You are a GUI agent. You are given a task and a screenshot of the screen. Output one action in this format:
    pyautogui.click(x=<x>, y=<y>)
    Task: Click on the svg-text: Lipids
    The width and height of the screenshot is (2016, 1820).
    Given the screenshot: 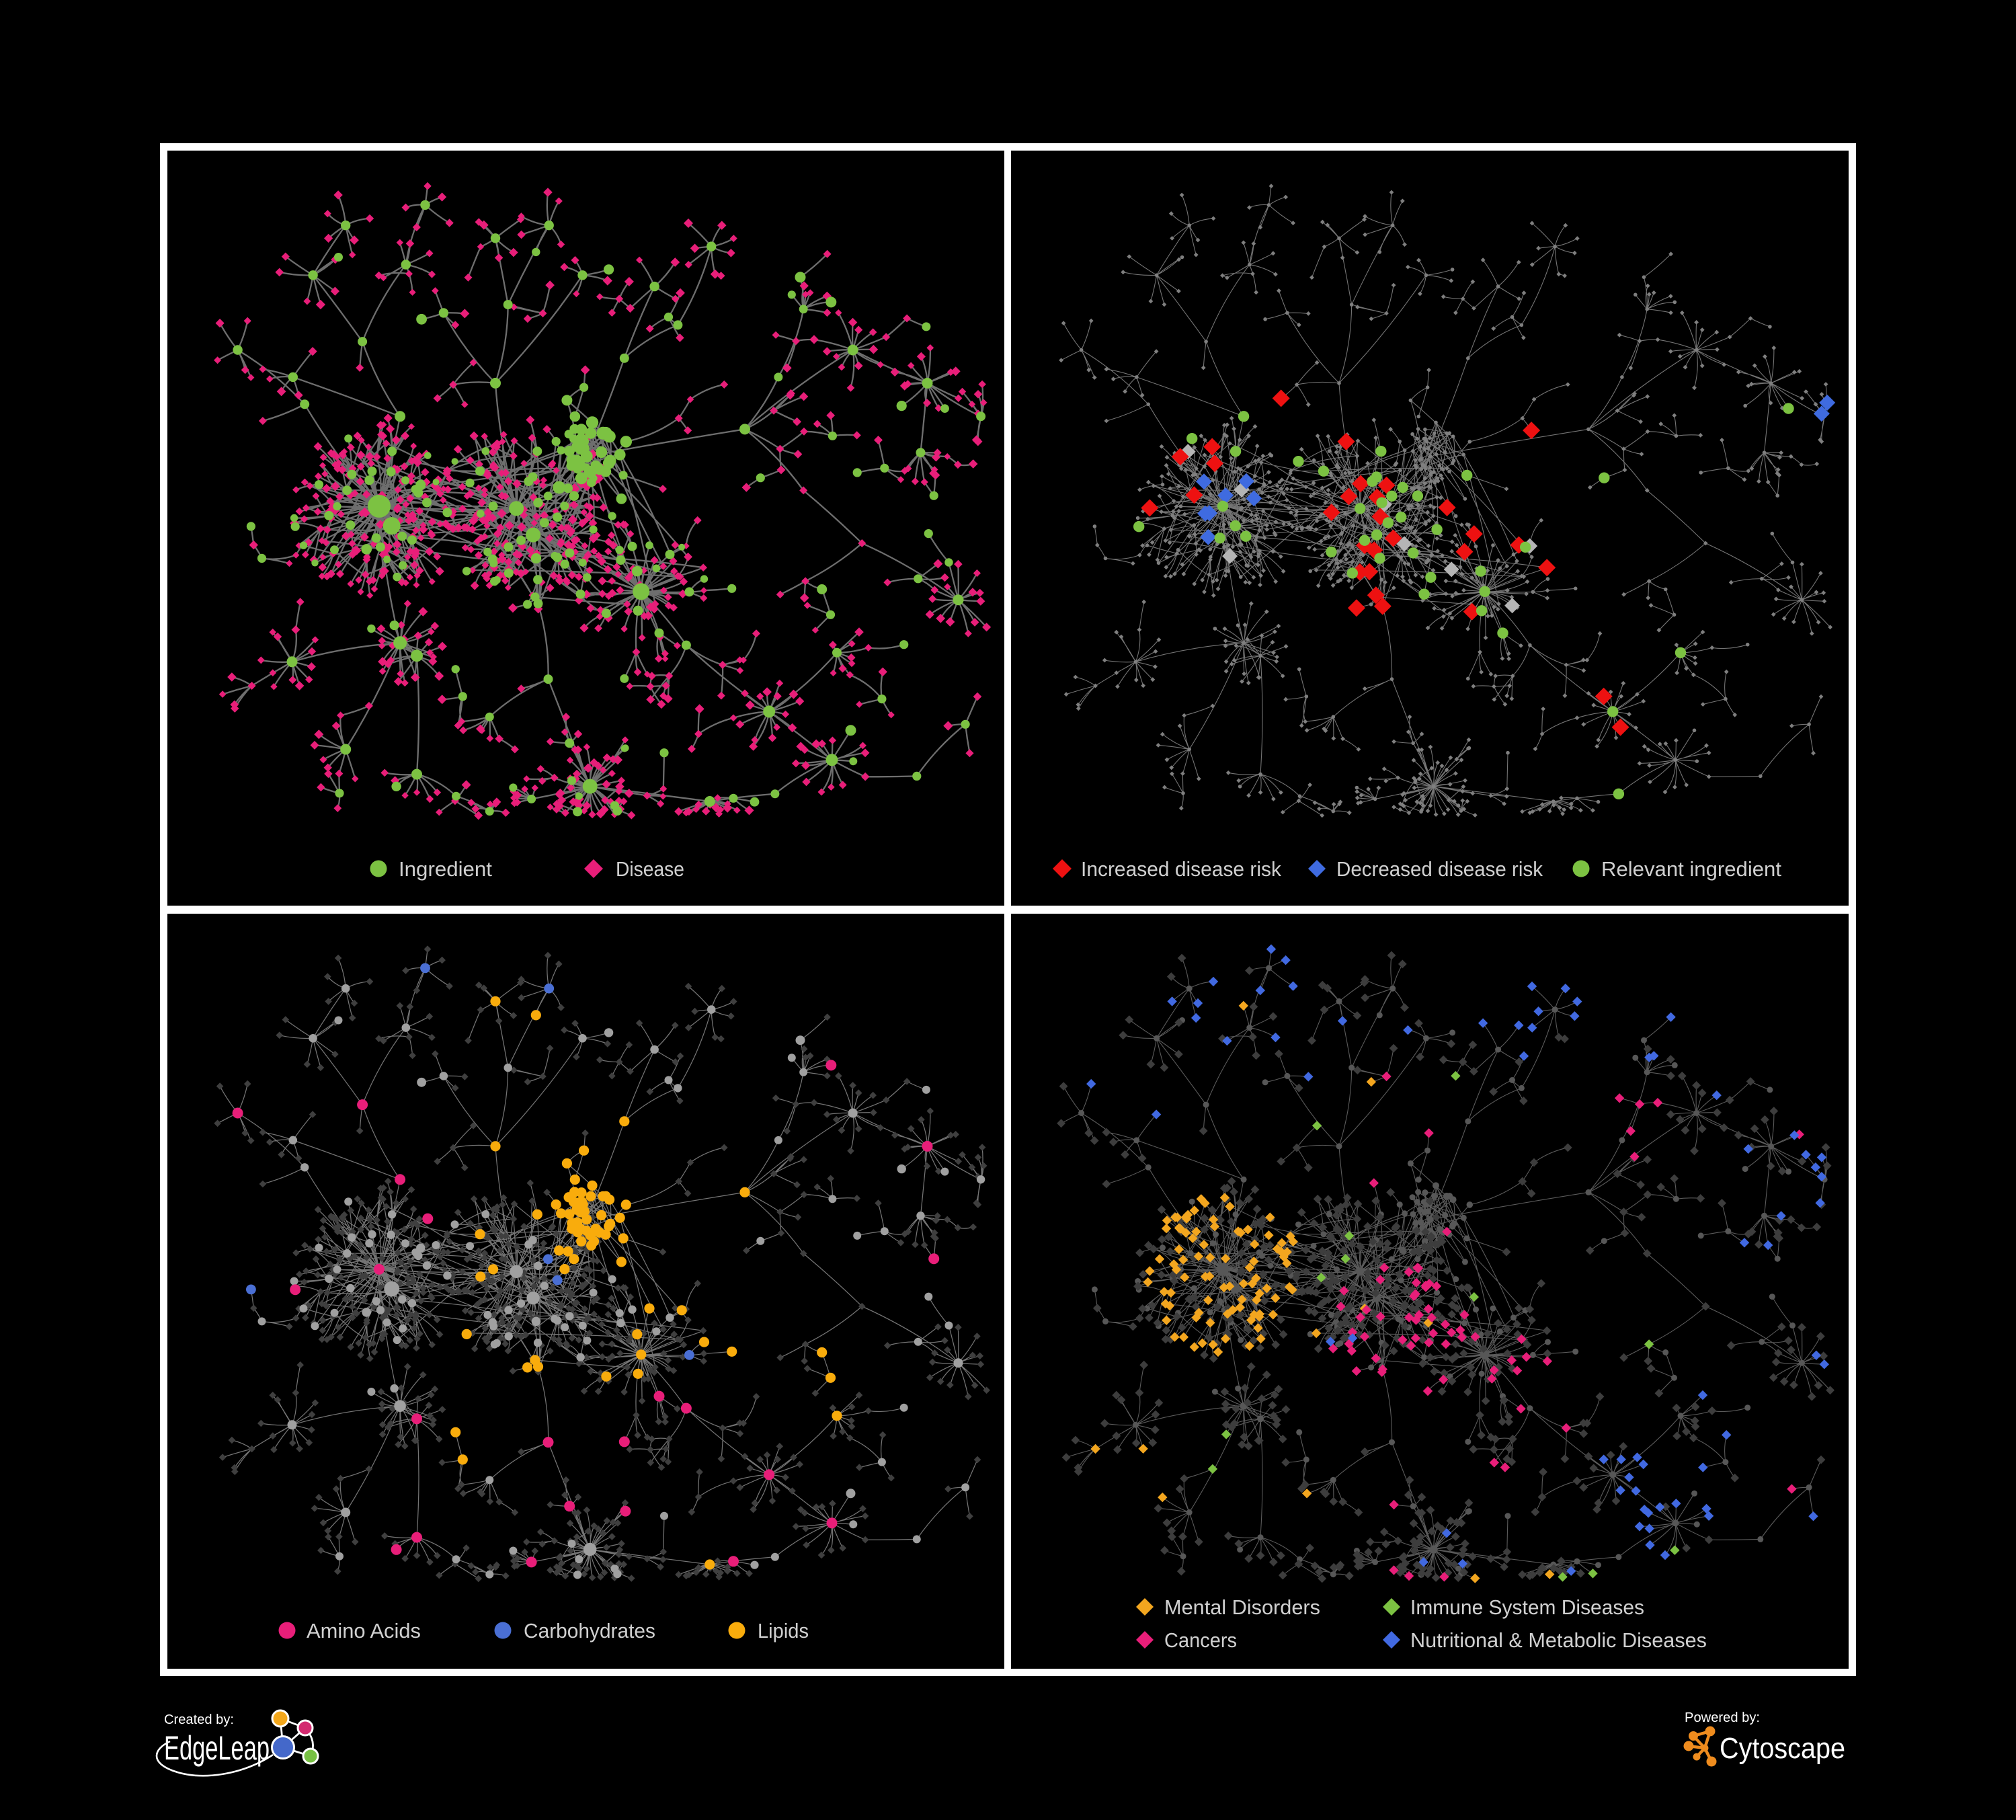 What is the action you would take?
    pyautogui.click(x=783, y=1631)
    